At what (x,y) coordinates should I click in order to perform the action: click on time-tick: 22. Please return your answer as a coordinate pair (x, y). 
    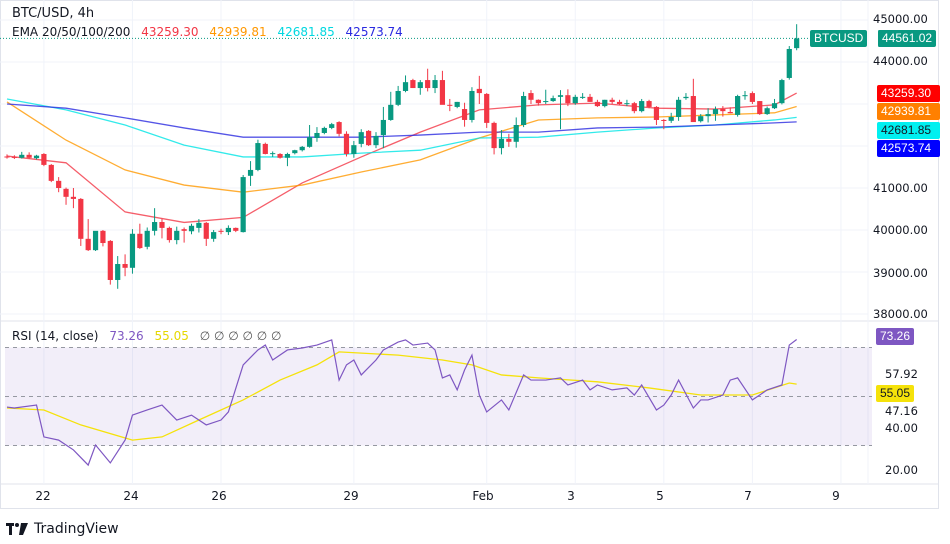
    Looking at the image, I should click on (43, 496).